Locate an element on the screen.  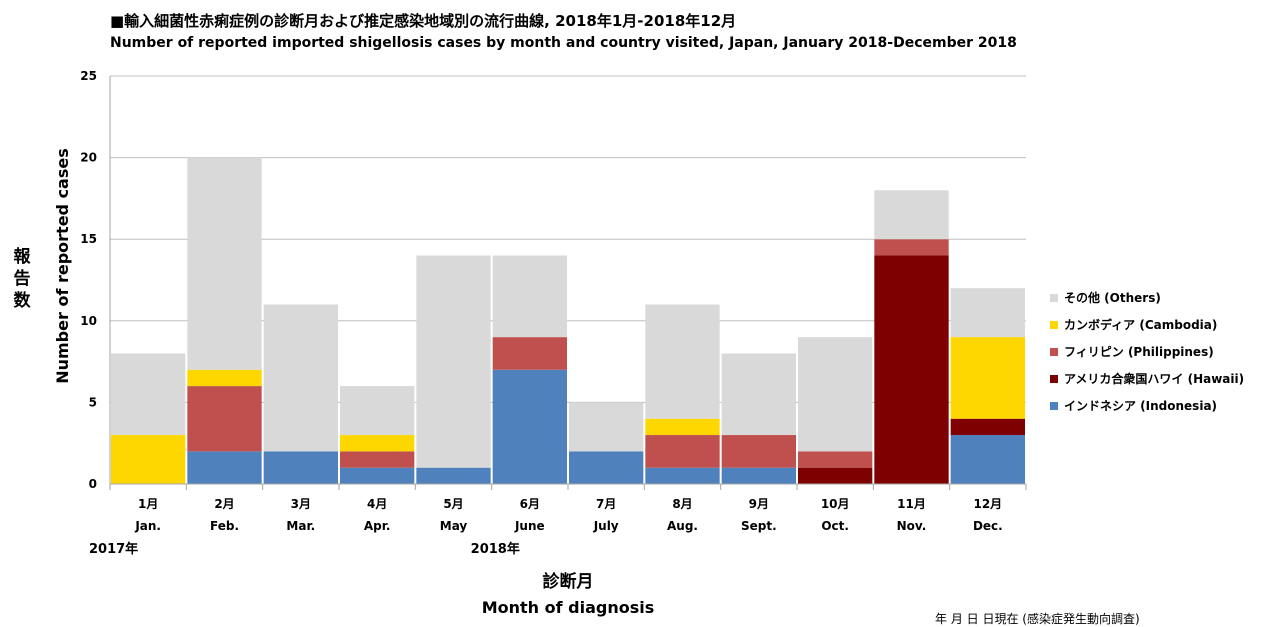
x-tick-label-ja: 7月 is located at coordinates (606, 504).